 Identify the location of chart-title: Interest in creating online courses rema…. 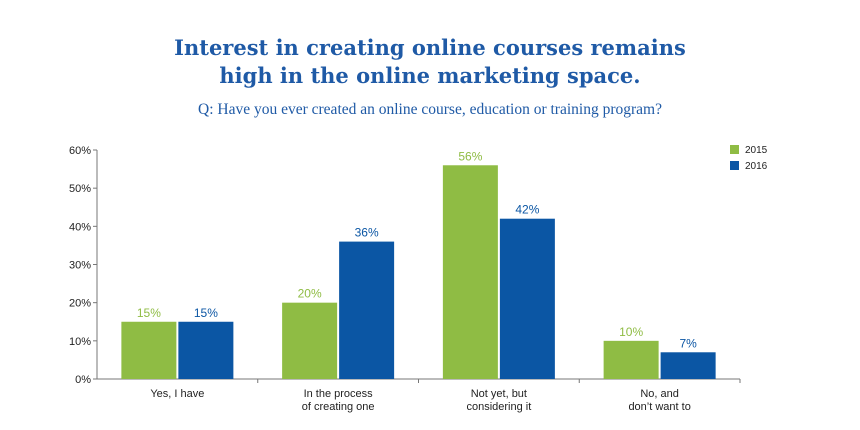
(430, 62).